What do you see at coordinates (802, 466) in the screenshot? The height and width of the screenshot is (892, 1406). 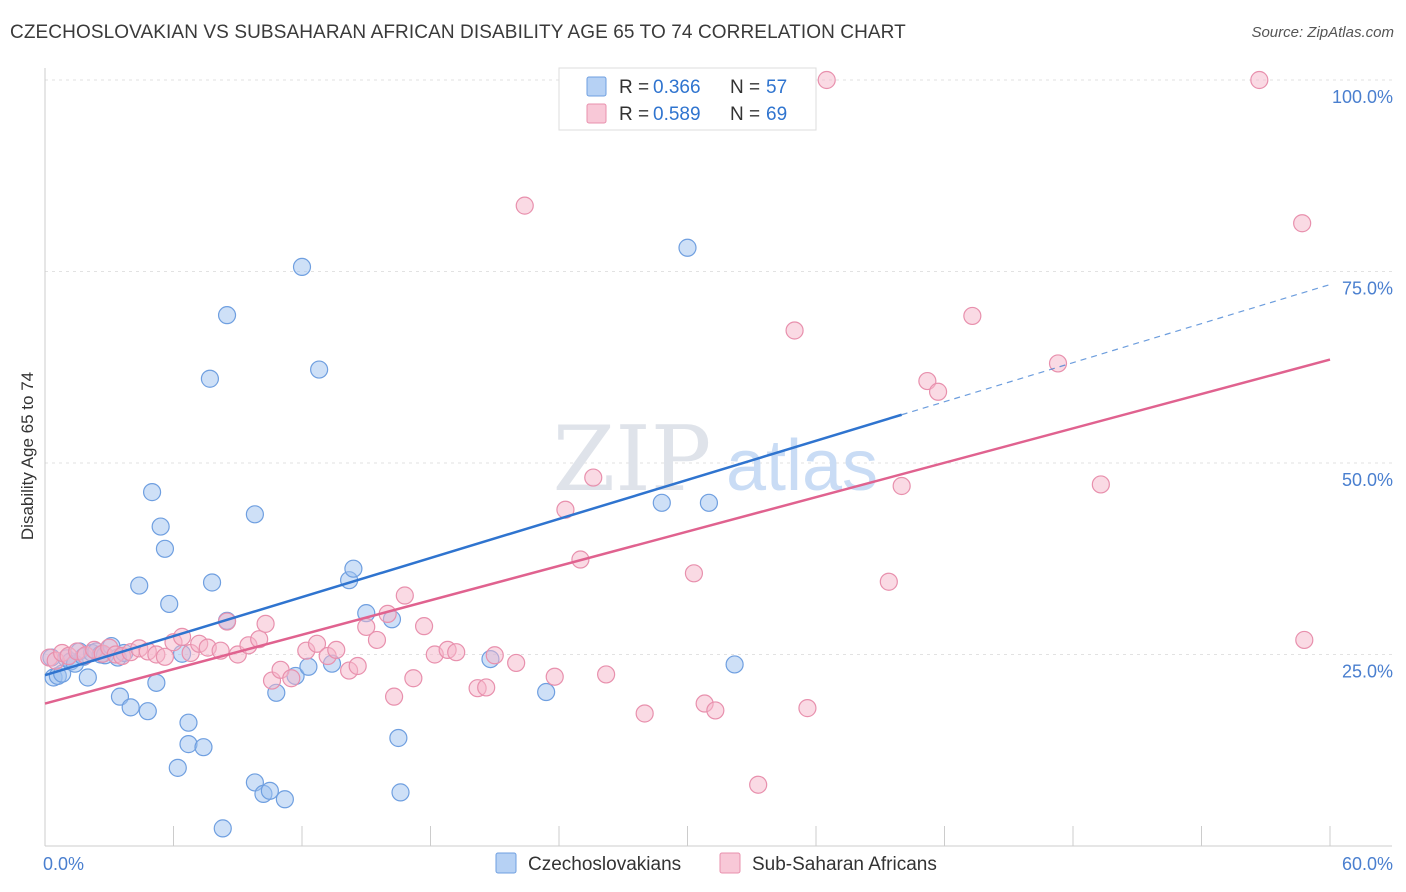 I see `watermark-atlas: atlas` at bounding box center [802, 466].